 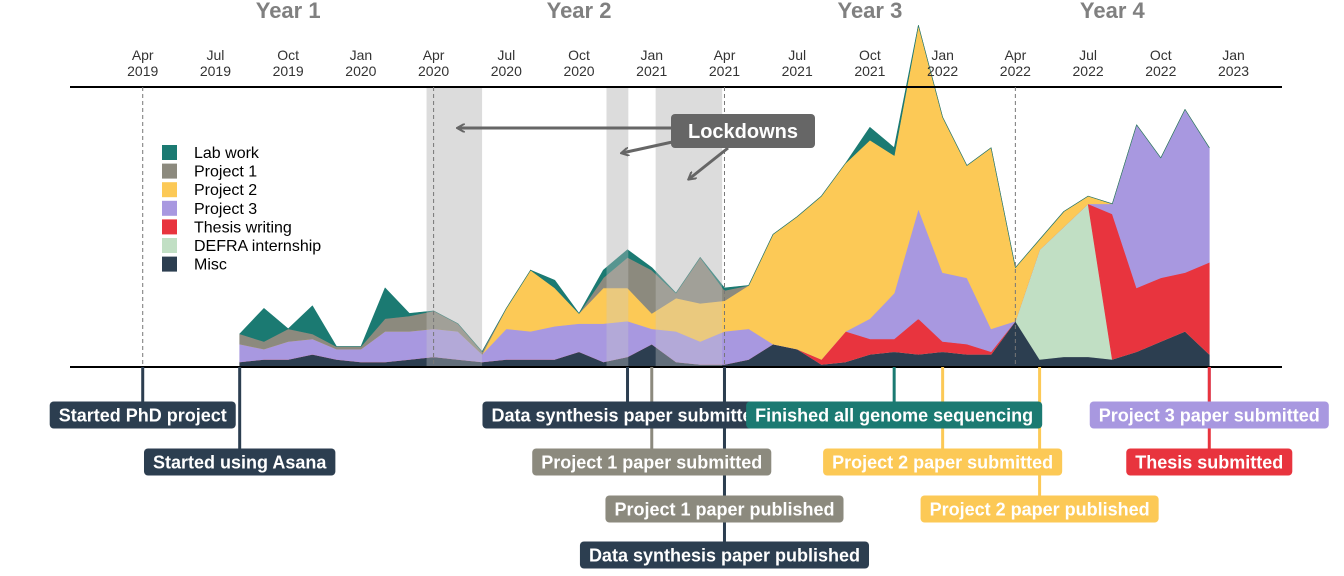 What do you see at coordinates (210, 265) in the screenshot?
I see `legend-label: Misc` at bounding box center [210, 265].